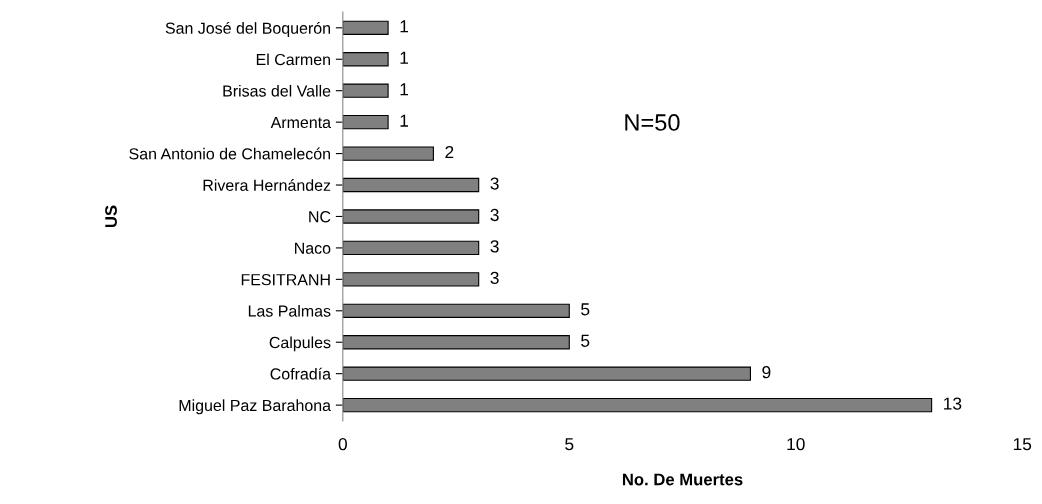 Image resolution: width=1042 pixels, height=504 pixels. Describe the element at coordinates (953, 403) in the screenshot. I see `data-label: 13` at that location.